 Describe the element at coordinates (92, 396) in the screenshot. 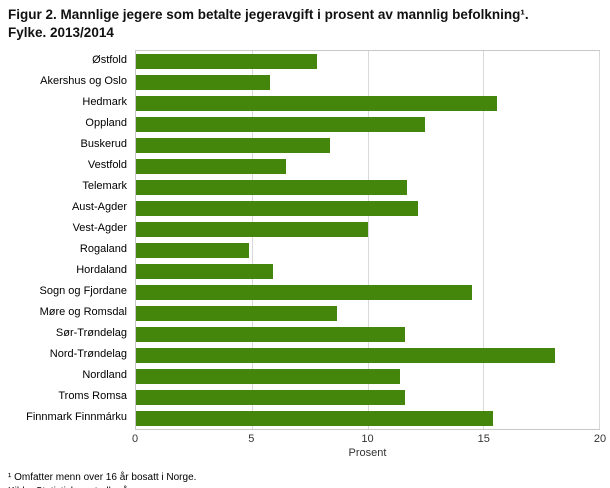

I see `category-label: Troms Romsa` at that location.